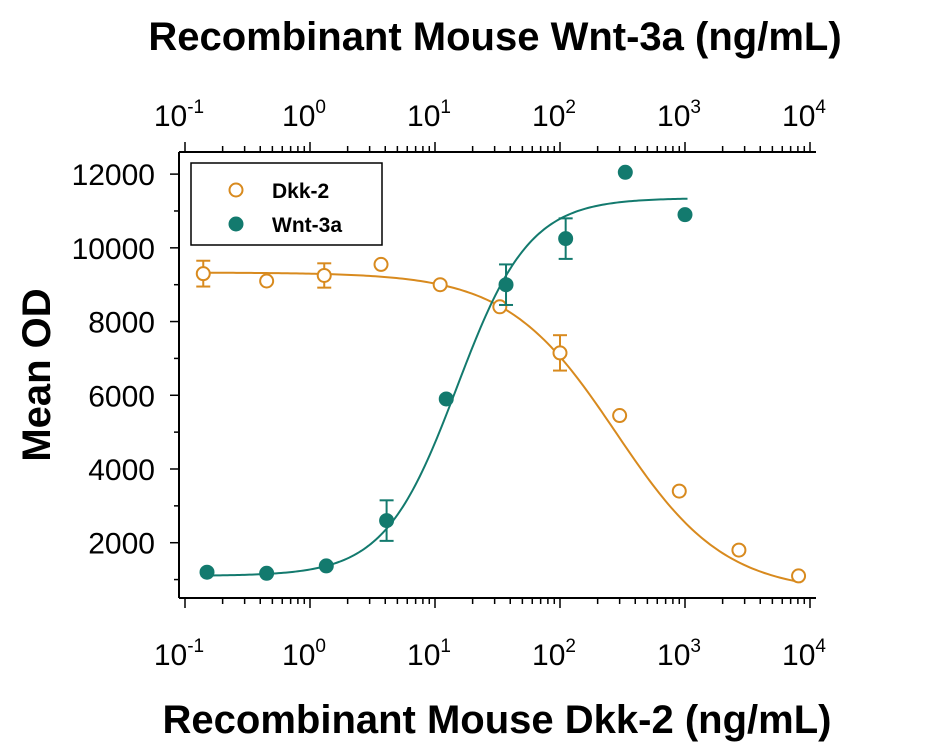 The height and width of the screenshot is (749, 936). I want to click on y-tick-label: 12000, so click(113, 175).